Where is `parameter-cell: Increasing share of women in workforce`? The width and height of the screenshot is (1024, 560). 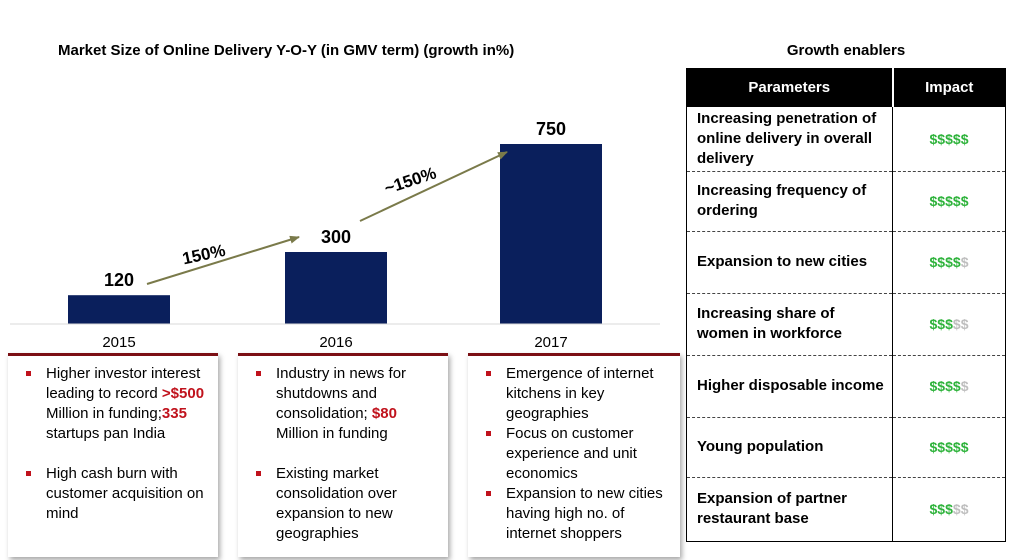 parameter-cell: Increasing share of women in workforce is located at coordinates (789, 324).